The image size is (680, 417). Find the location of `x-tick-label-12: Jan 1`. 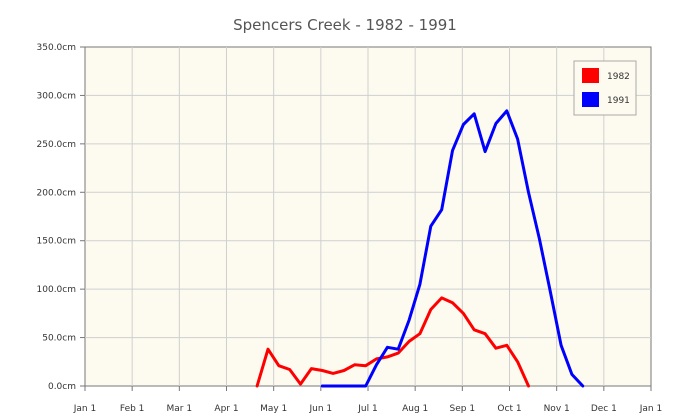

x-tick-label-12: Jan 1 is located at coordinates (650, 409).